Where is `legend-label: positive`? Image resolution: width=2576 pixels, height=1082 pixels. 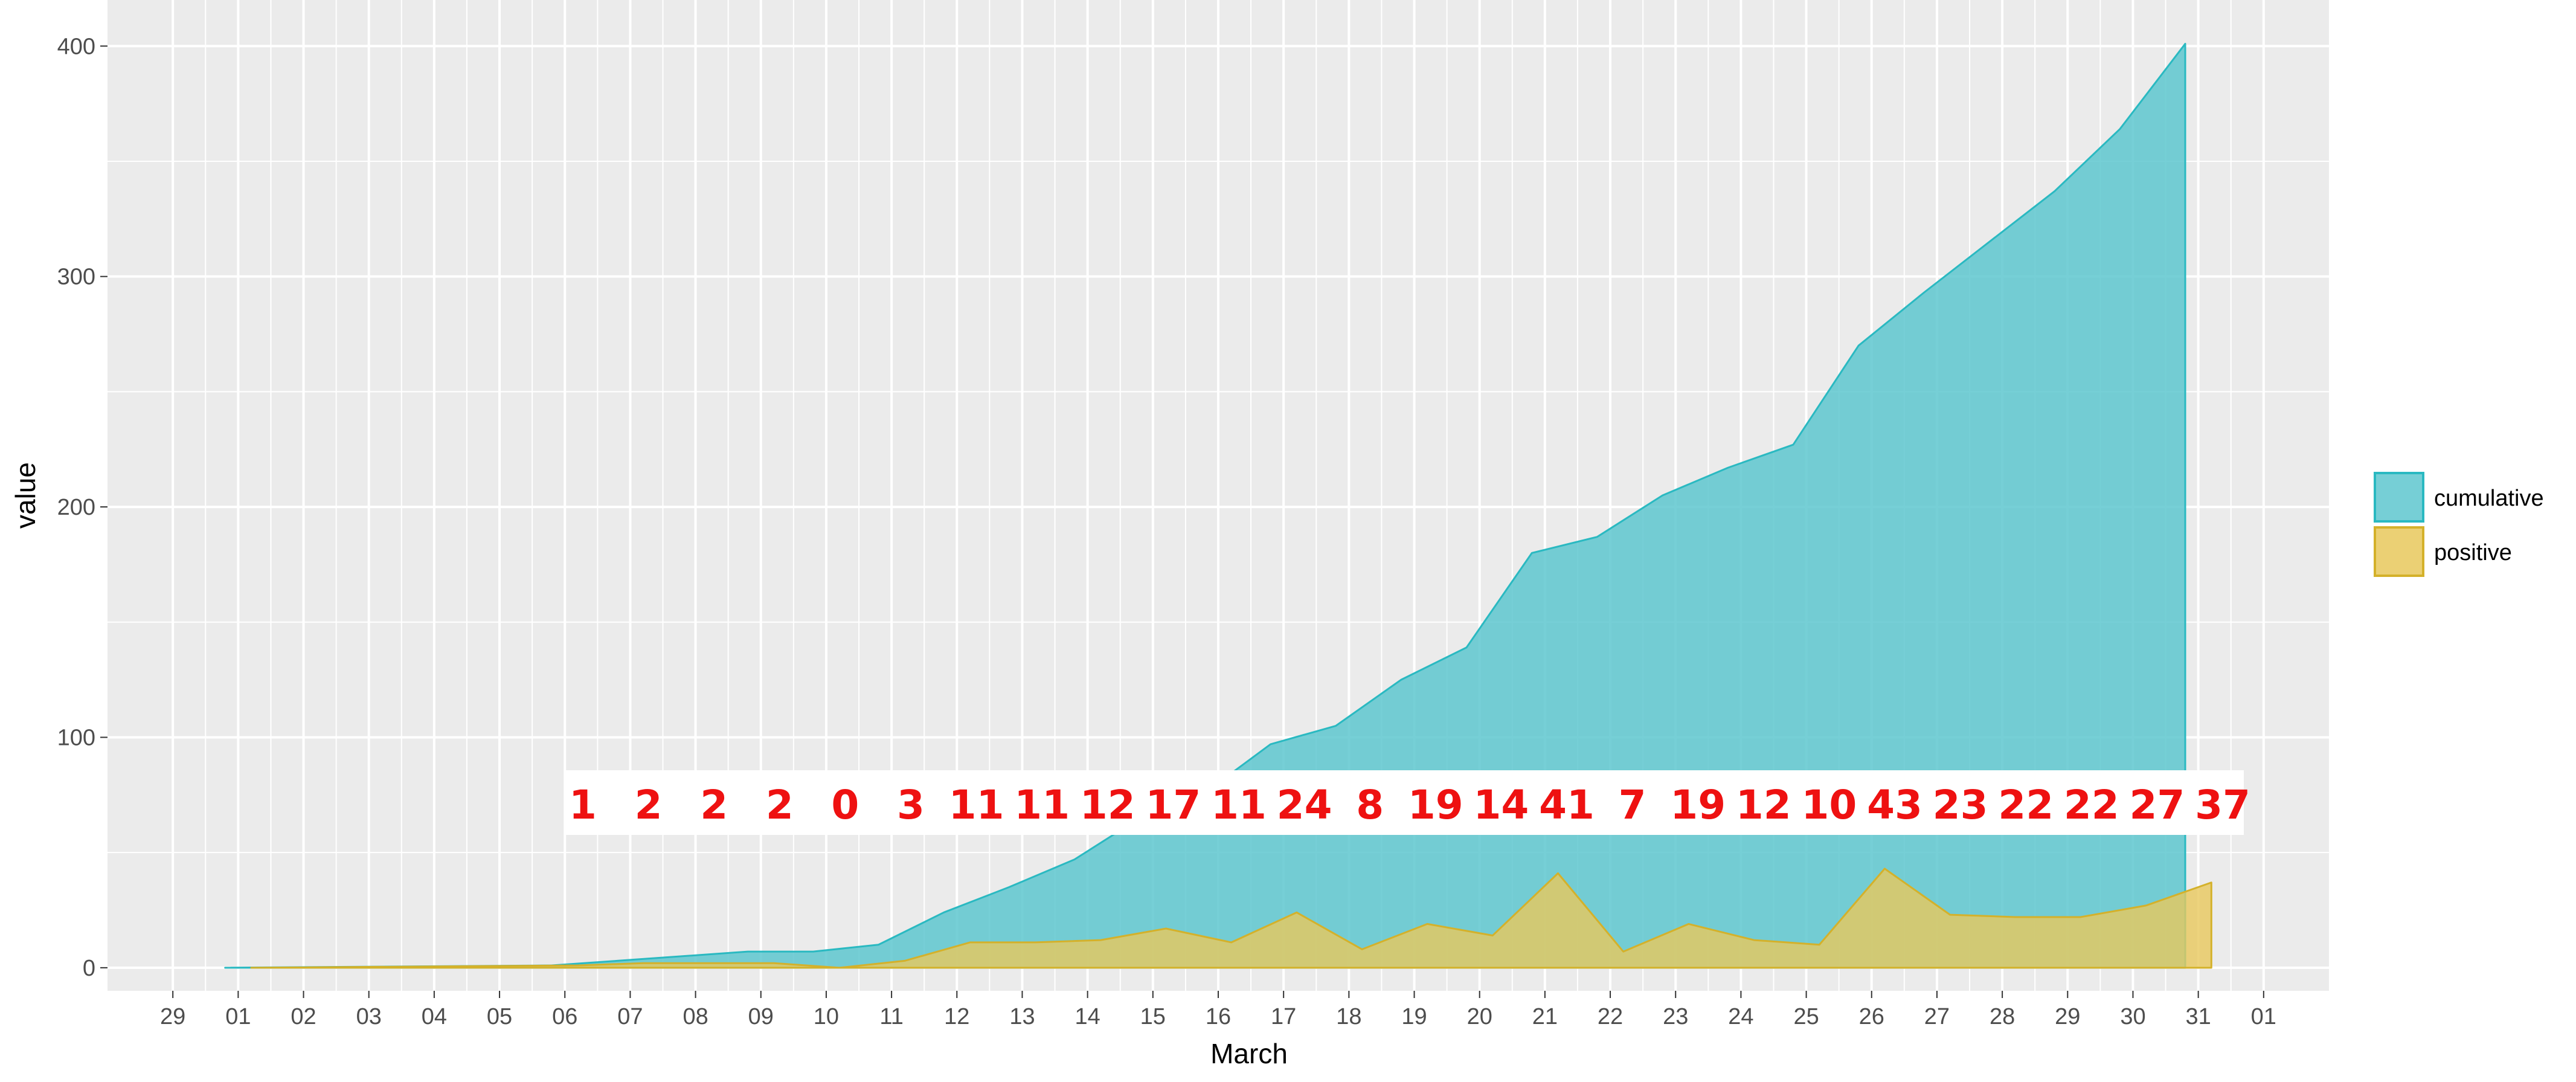
legend-label: positive is located at coordinates (2473, 552).